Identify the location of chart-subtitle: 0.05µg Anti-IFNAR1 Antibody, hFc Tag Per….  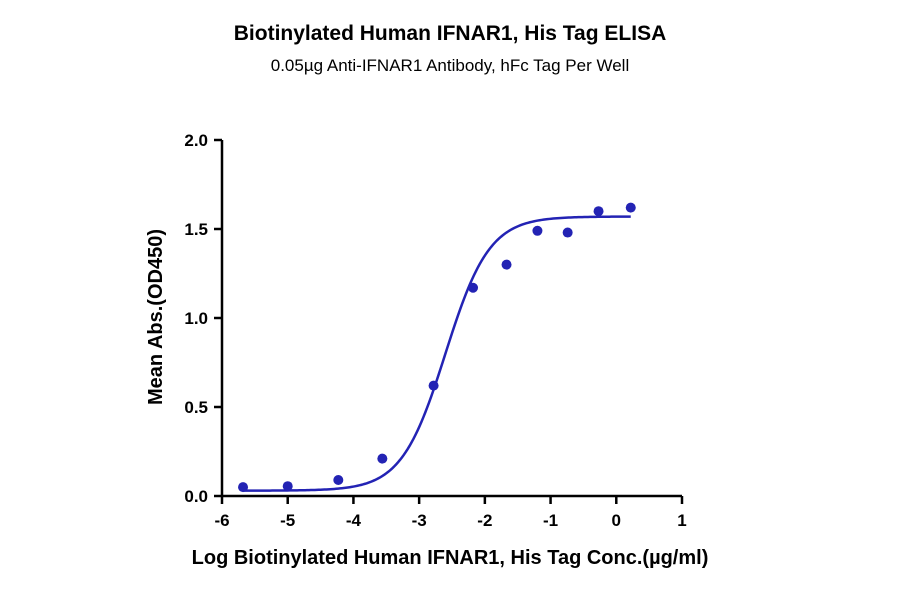
(450, 65).